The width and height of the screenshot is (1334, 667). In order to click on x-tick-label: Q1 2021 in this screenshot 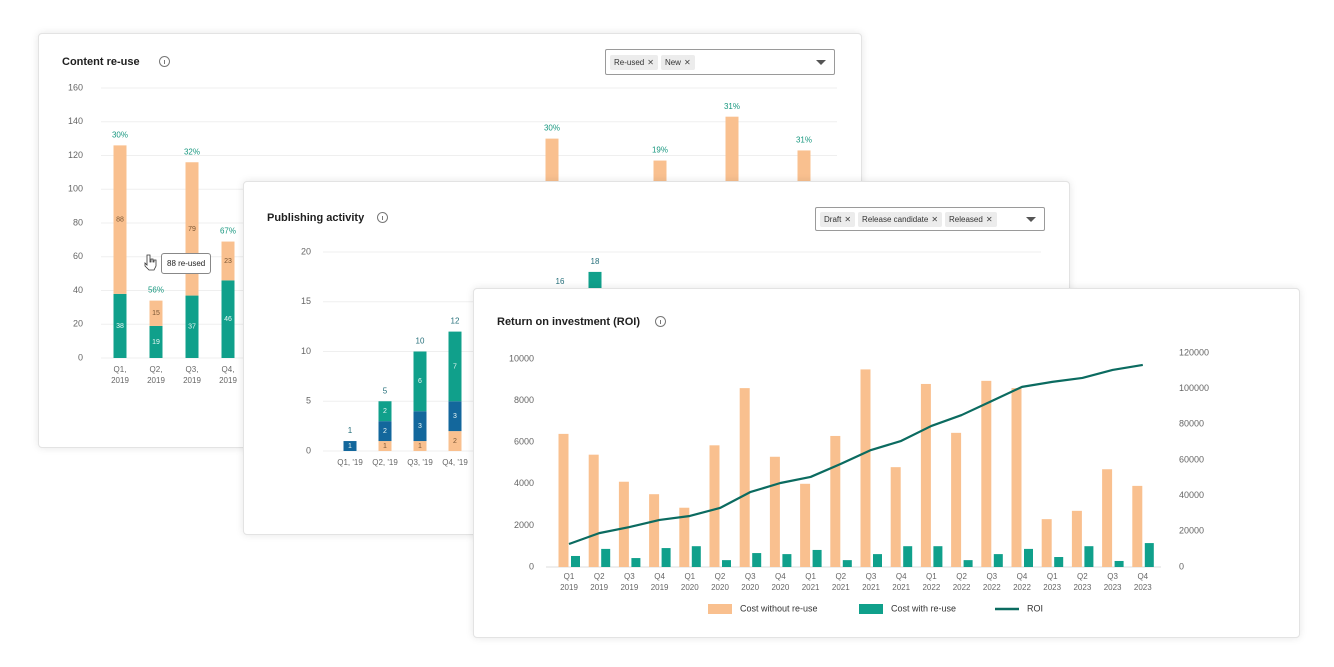, I will do `click(810, 582)`.